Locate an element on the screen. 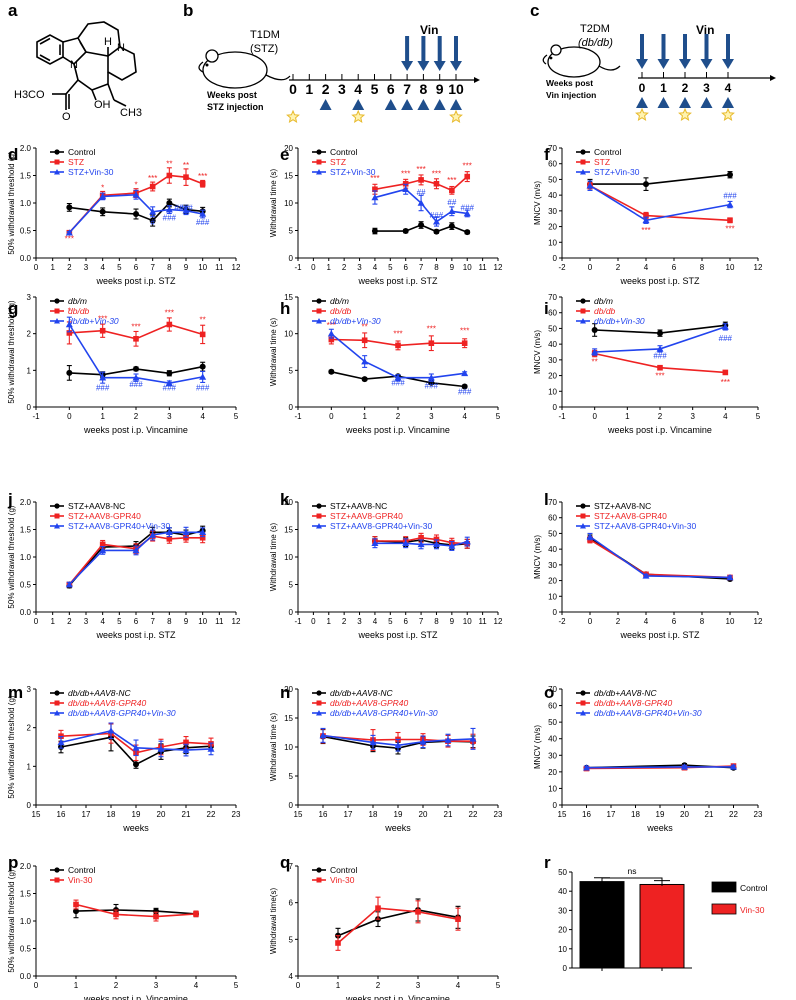  y-tick-label: 1 is located at coordinates (29, 766).